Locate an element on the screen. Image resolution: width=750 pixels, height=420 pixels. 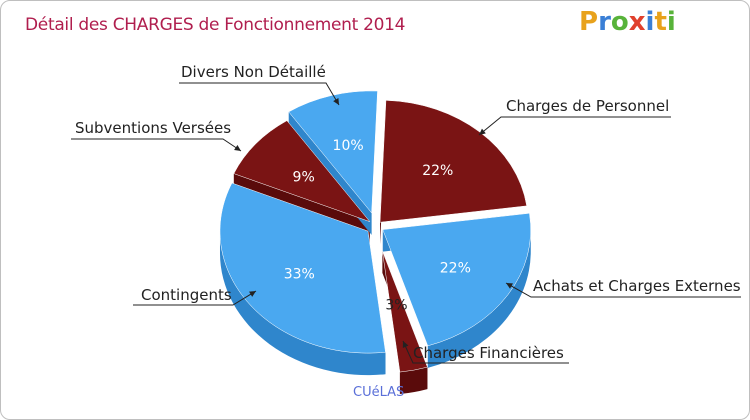
logo-letter: x is located at coordinates (637, 22).